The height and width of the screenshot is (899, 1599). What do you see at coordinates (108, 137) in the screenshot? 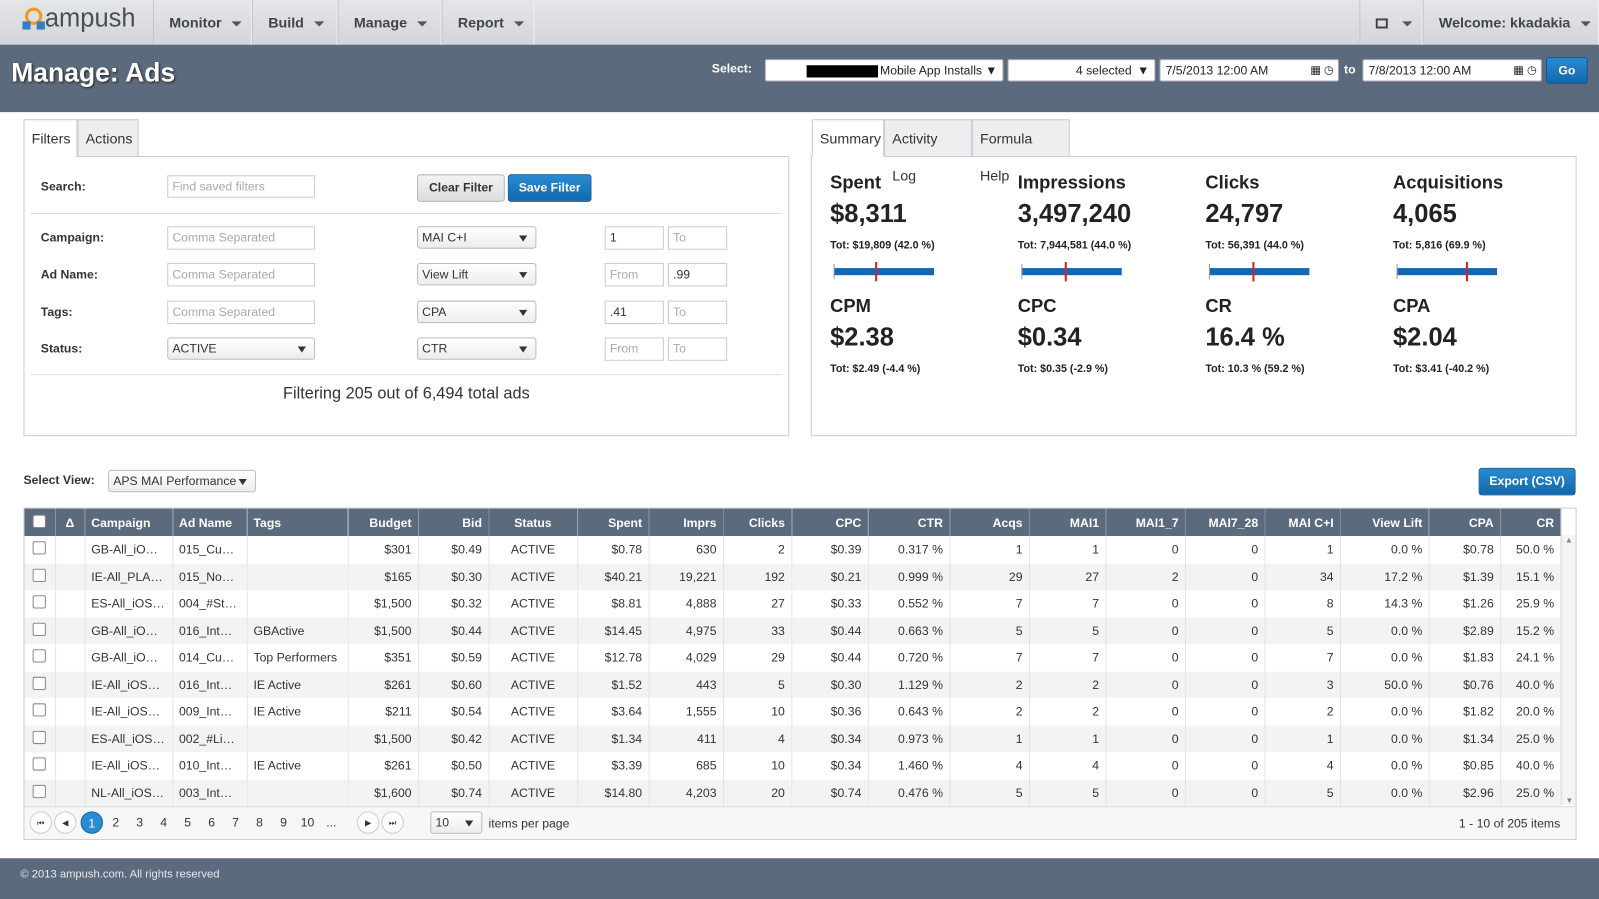
I see `tab: Actions` at bounding box center [108, 137].